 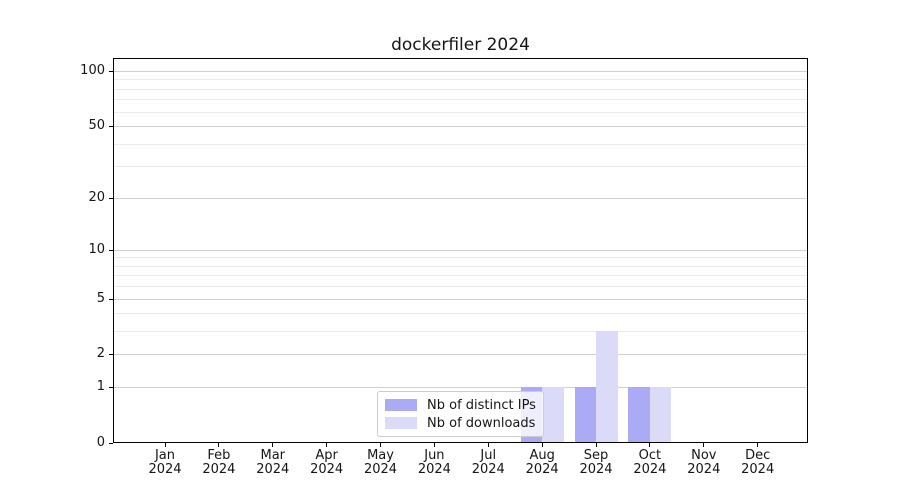 What do you see at coordinates (401, 423) in the screenshot?
I see `legend-swatch-downloads` at bounding box center [401, 423].